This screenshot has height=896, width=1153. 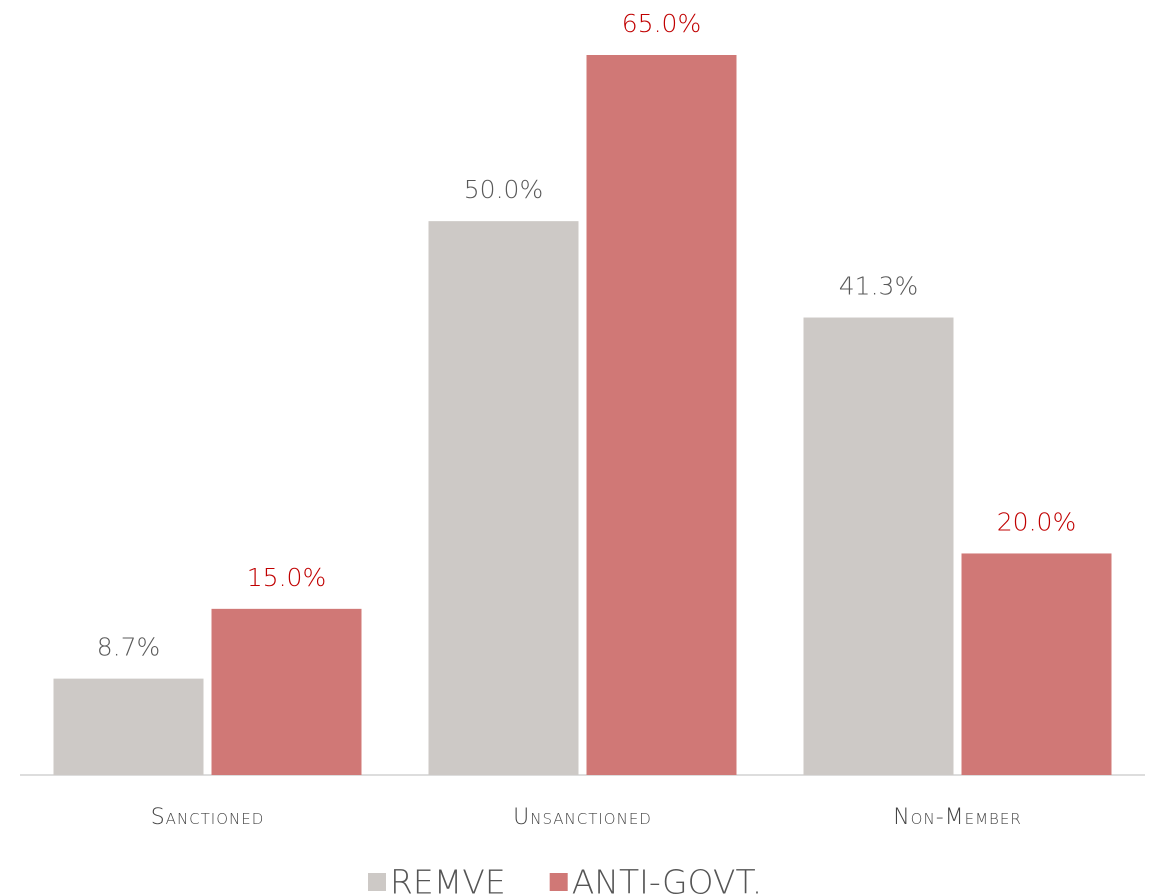 I want to click on data-label: 50.0%, so click(x=503, y=189).